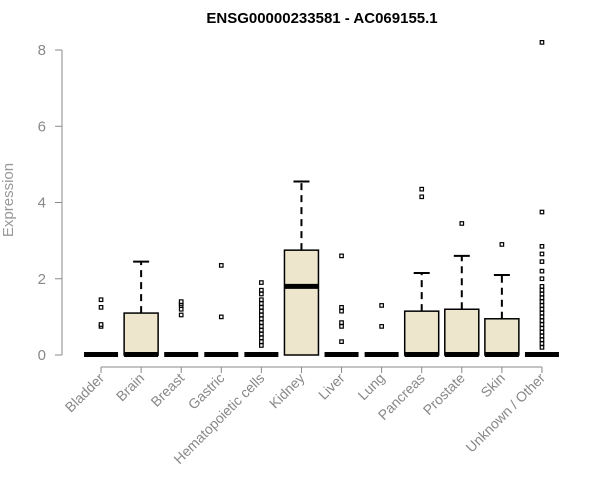 This screenshot has height=500, width=600. I want to click on x-tick-label: Brain, so click(130, 387).